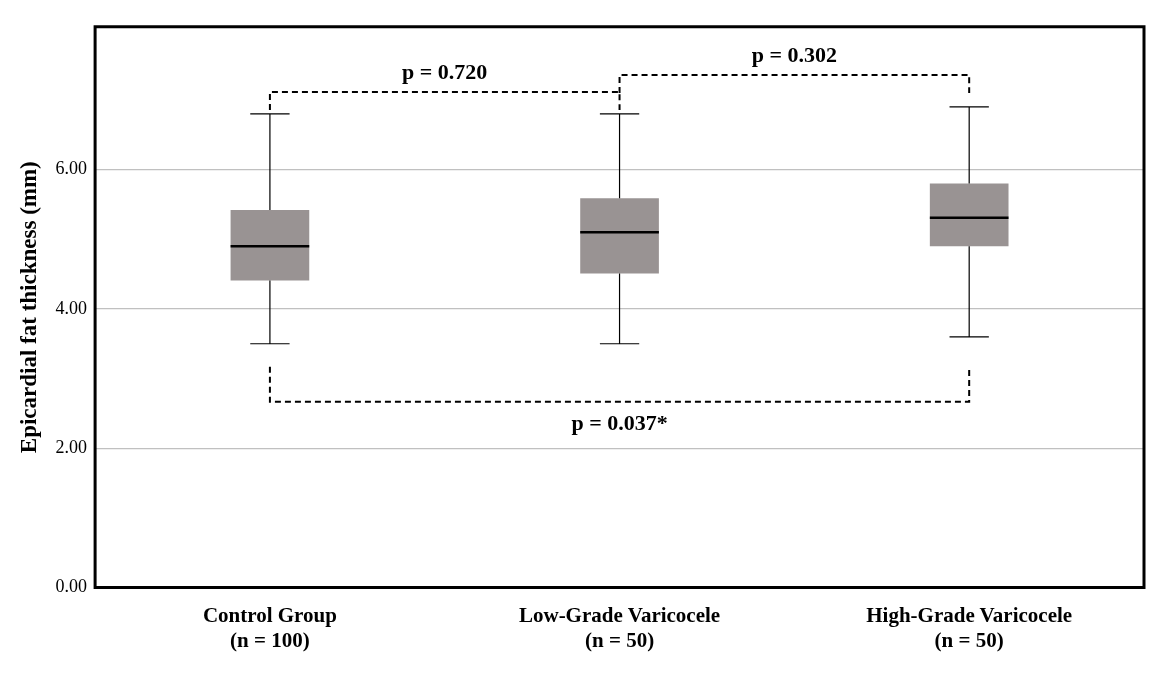  I want to click on annotation: p = 0.720, so click(445, 71).